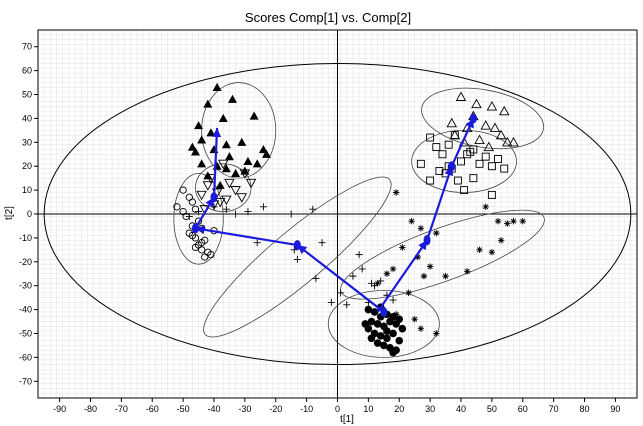 The height and width of the screenshot is (426, 643). What do you see at coordinates (615, 409) in the screenshot?
I see `x-tick-label: 90` at bounding box center [615, 409].